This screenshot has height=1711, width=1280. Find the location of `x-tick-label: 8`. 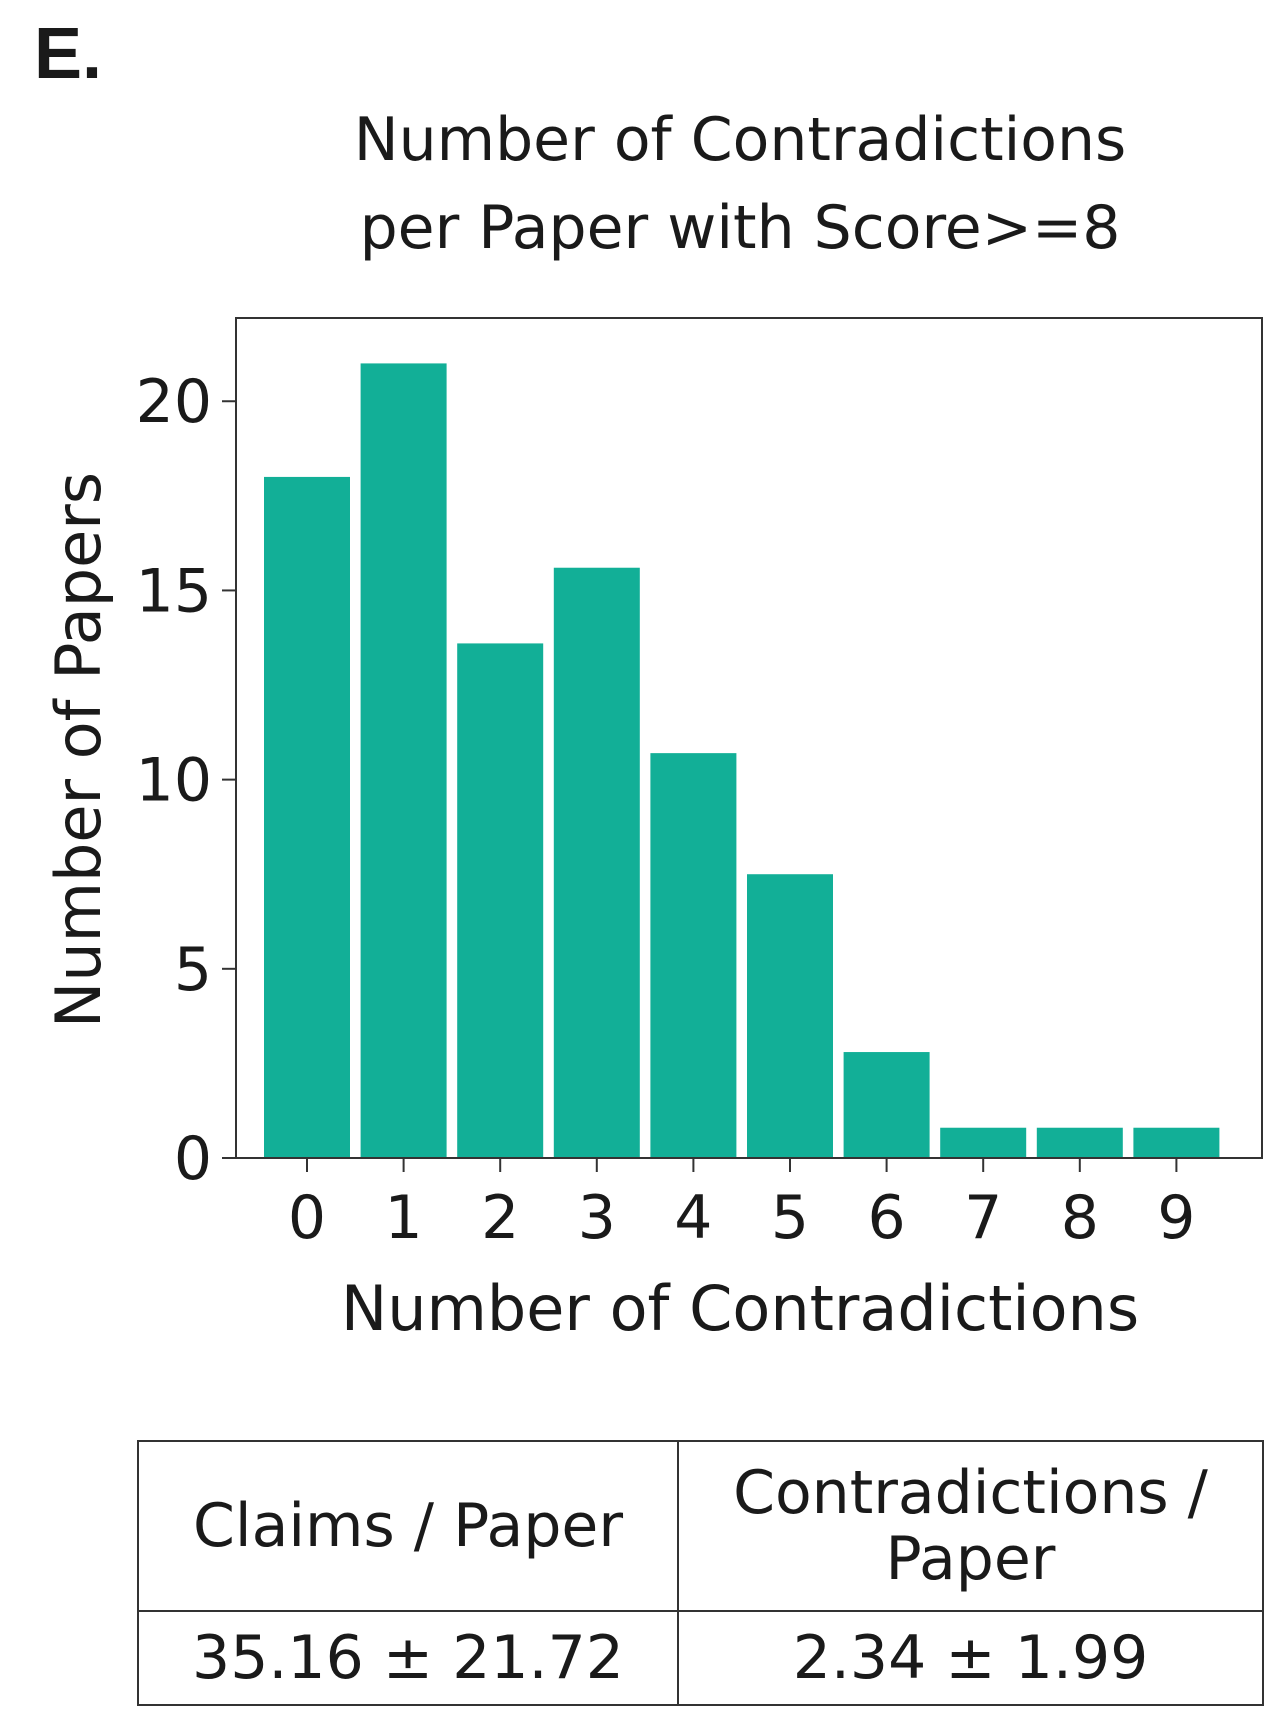

x-tick-label: 8 is located at coordinates (1080, 1218).